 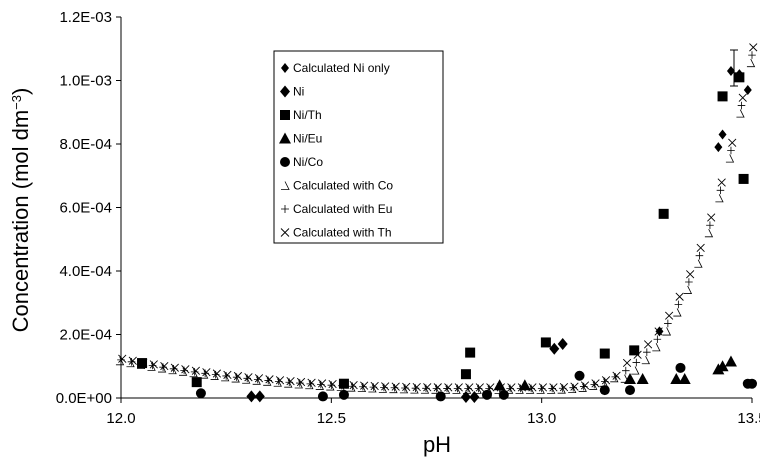 What do you see at coordinates (85, 81) in the screenshot?
I see `y-tick-label: 1.0E-03` at bounding box center [85, 81].